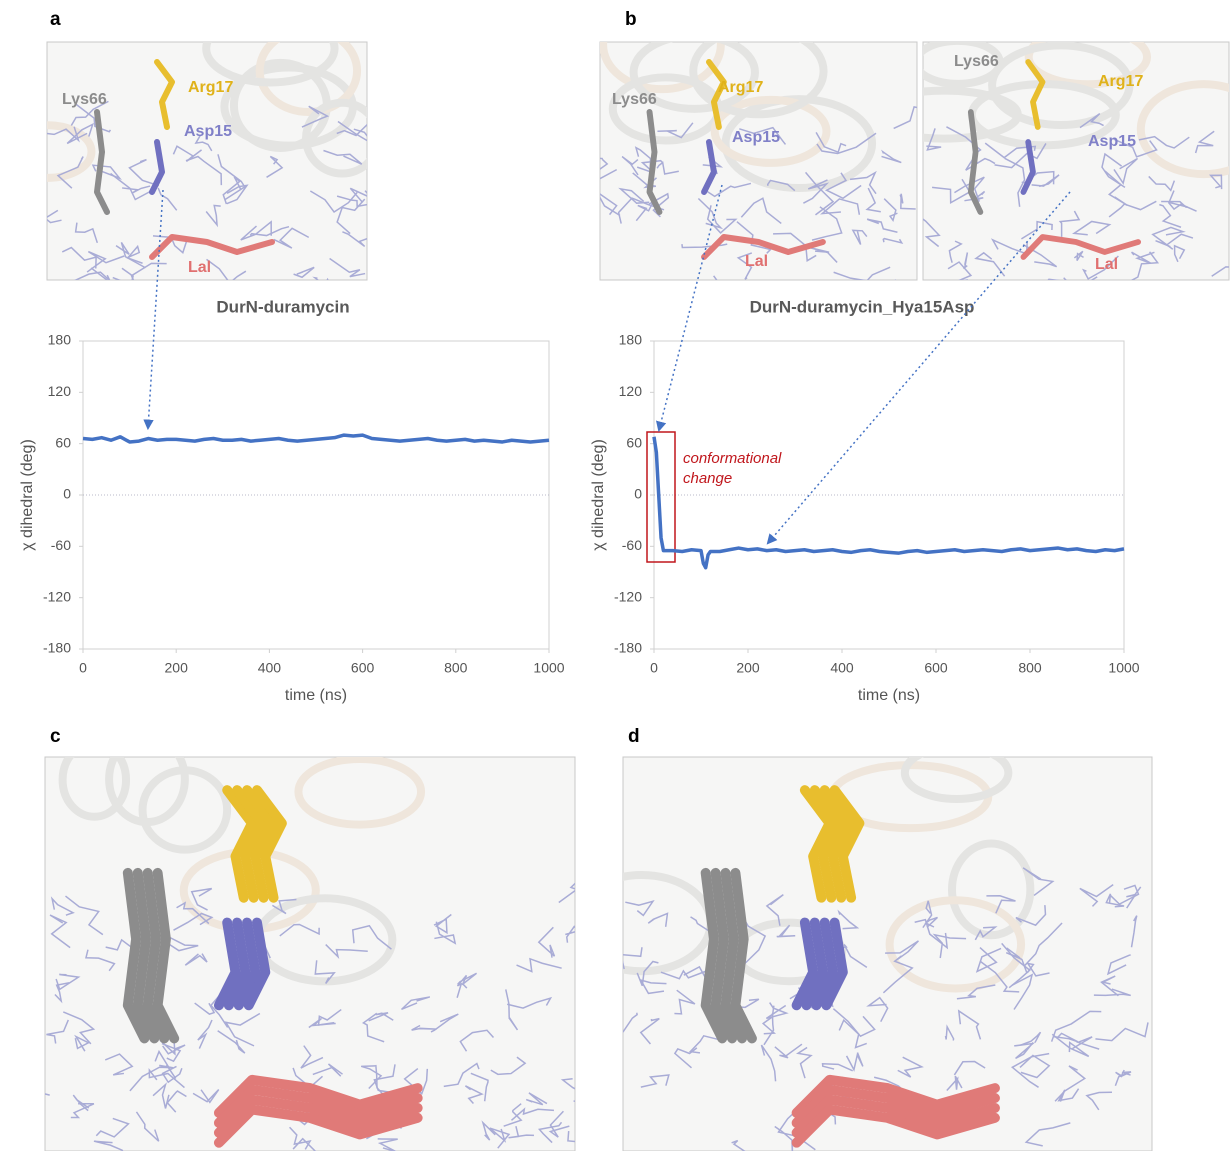 The image size is (1230, 1151). I want to click on residue-label: Arg17, so click(210, 87).